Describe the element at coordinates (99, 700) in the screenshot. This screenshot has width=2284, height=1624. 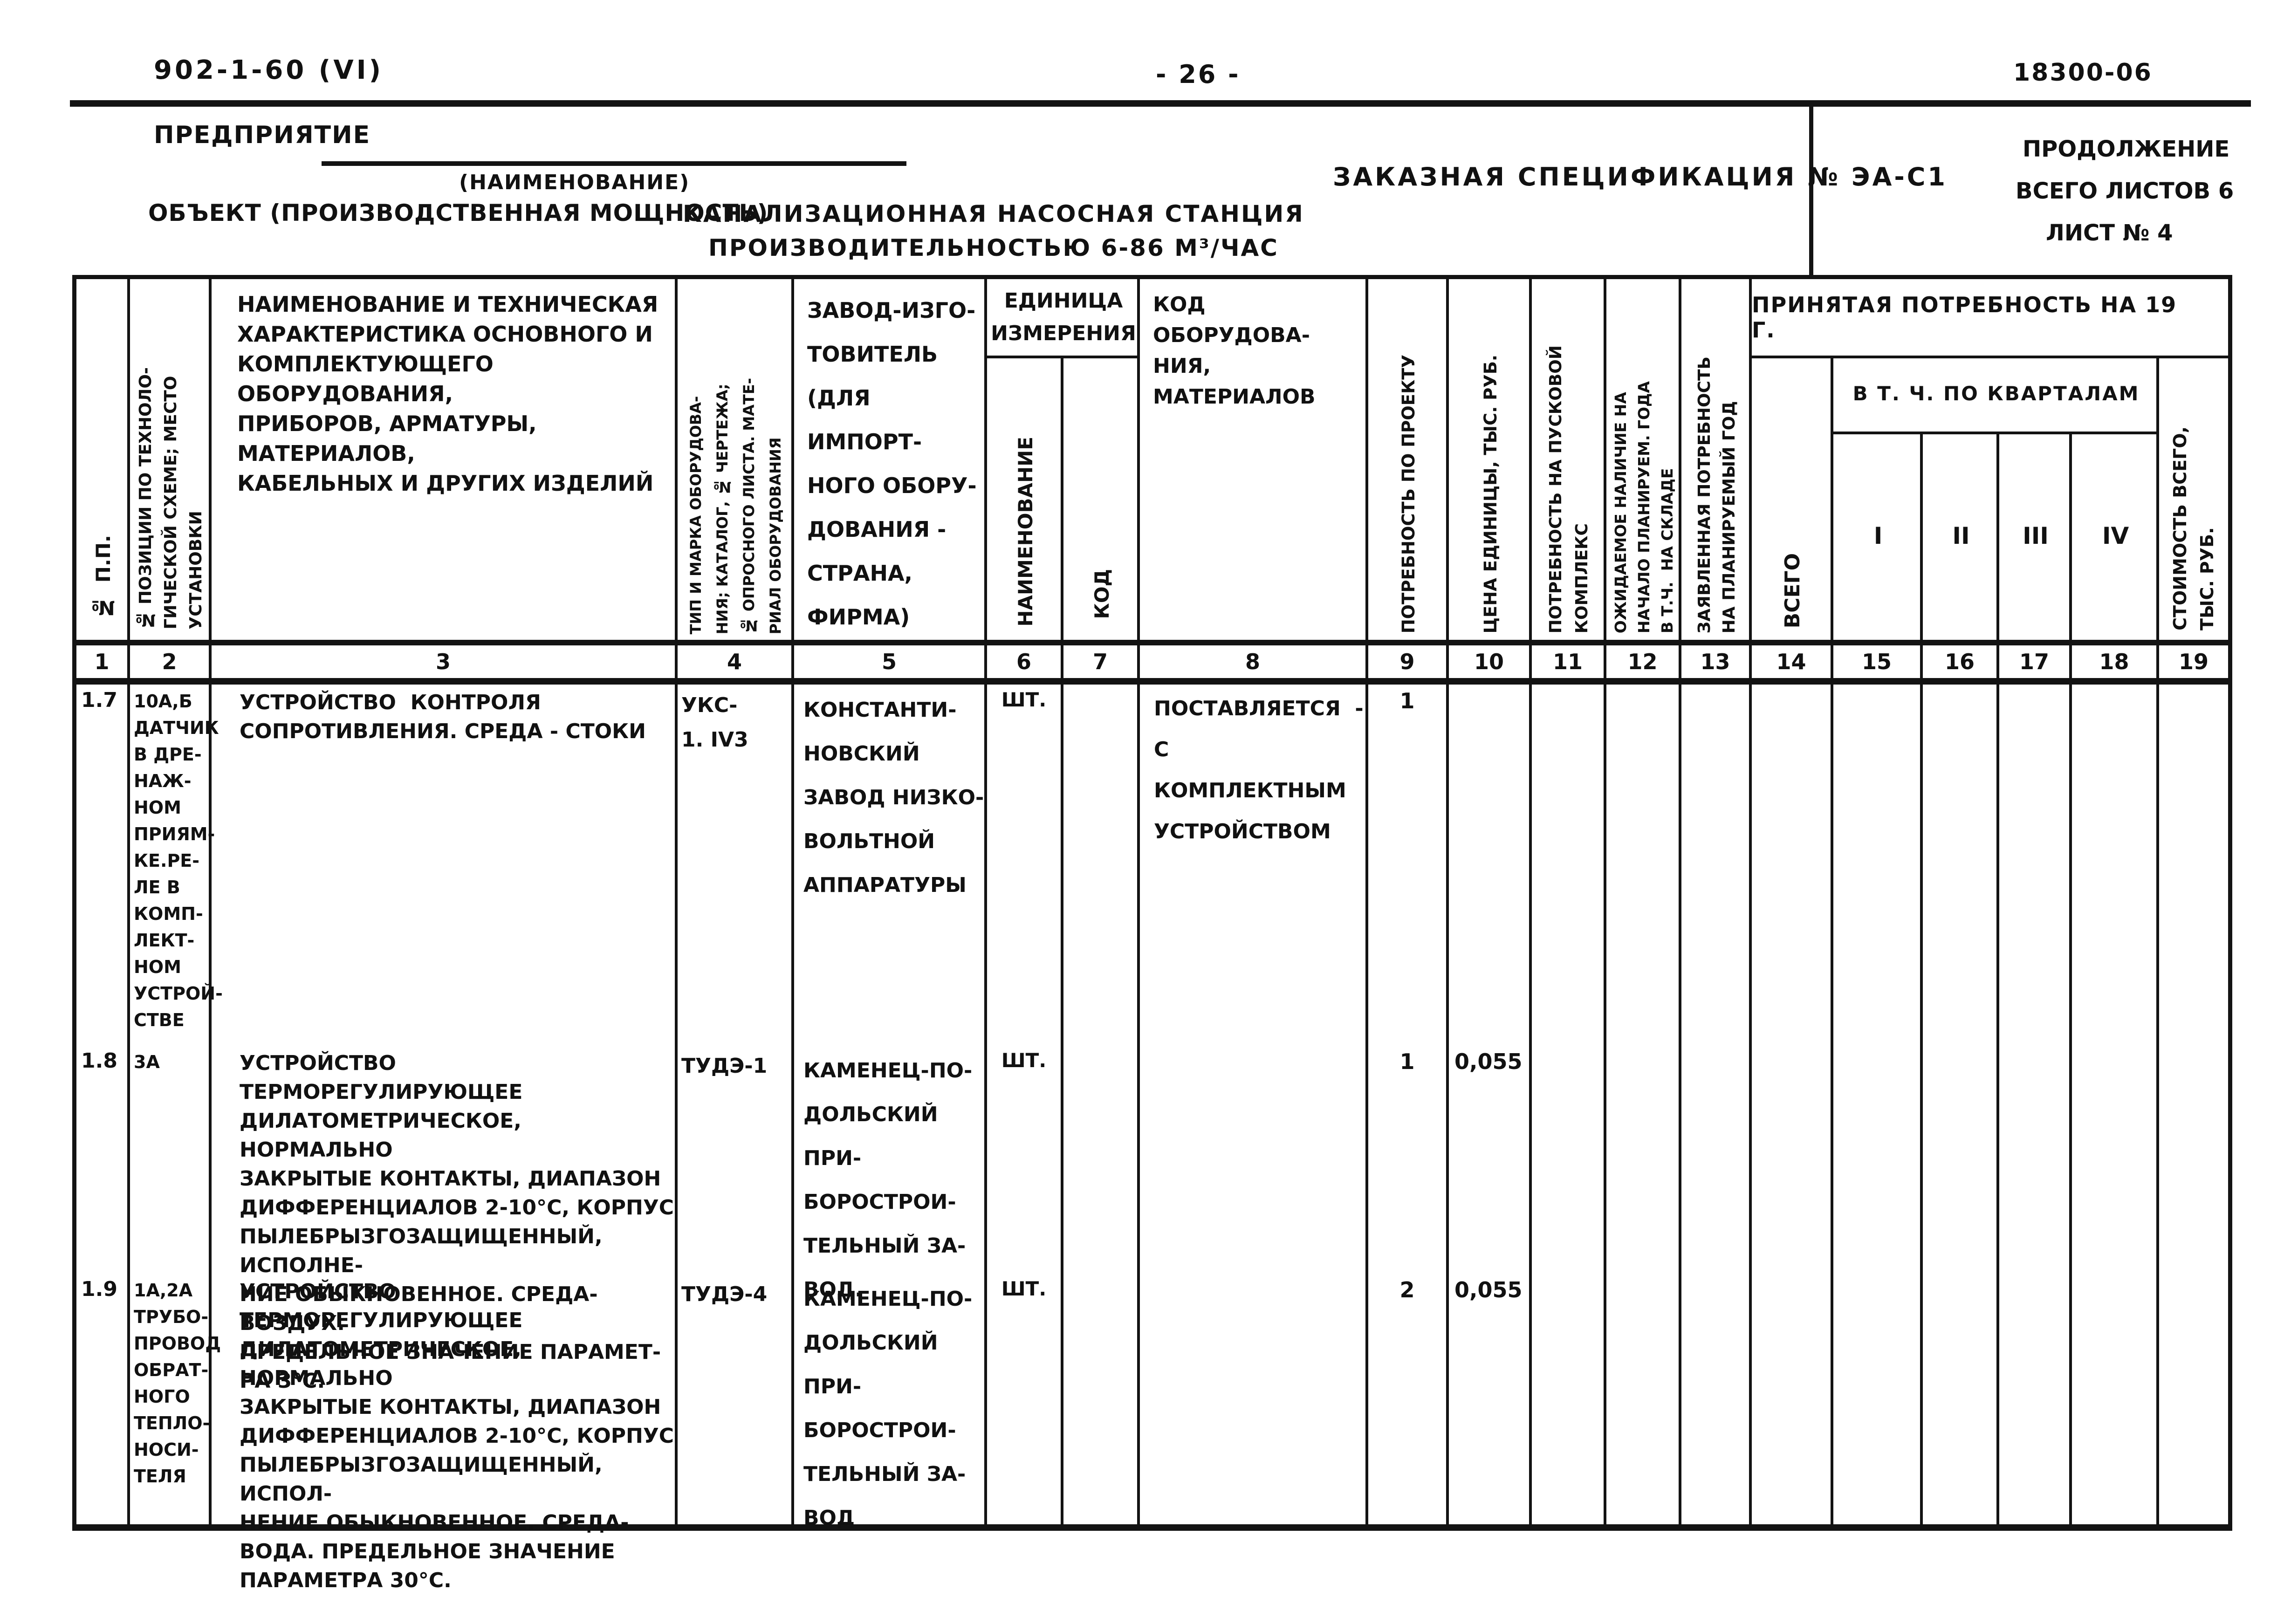
I see `row-num: 1.7` at that location.